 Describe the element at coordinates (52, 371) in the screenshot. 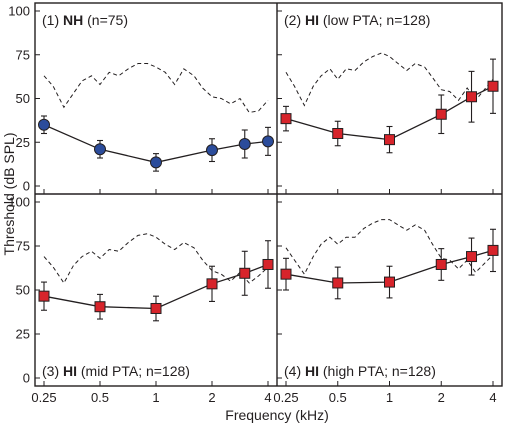

I see `panel-title-number: (3)` at that location.